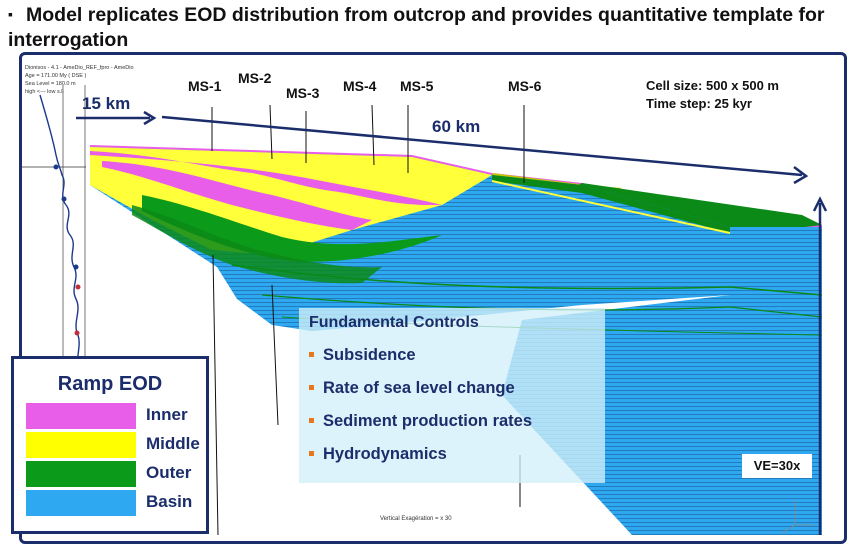  I want to click on legend-label-outer: Outer, so click(169, 472).